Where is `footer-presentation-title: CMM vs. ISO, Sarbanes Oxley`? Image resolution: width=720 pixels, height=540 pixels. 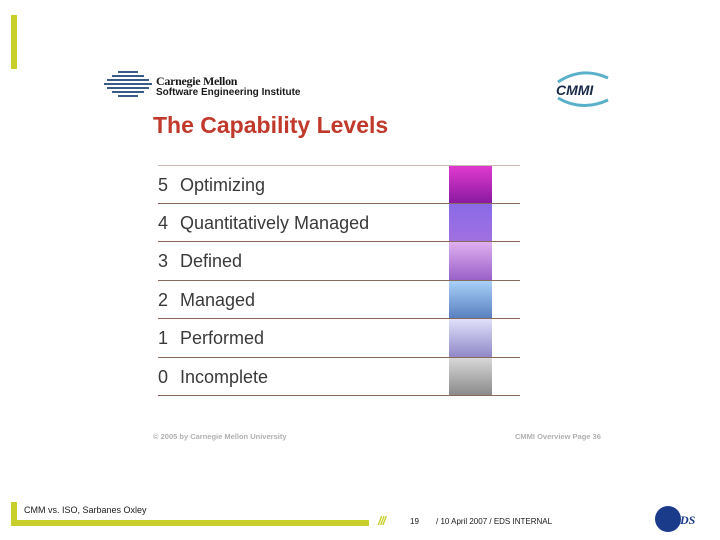 footer-presentation-title: CMM vs. ISO, Sarbanes Oxley is located at coordinates (85, 510).